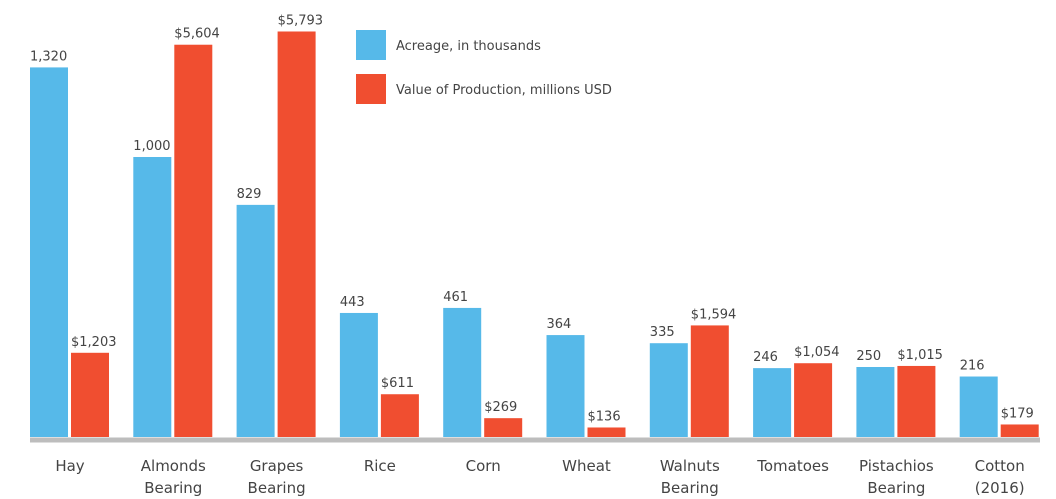 Image resolution: width=1056 pixels, height=499 pixels. I want to click on value-label: 443, so click(352, 302).